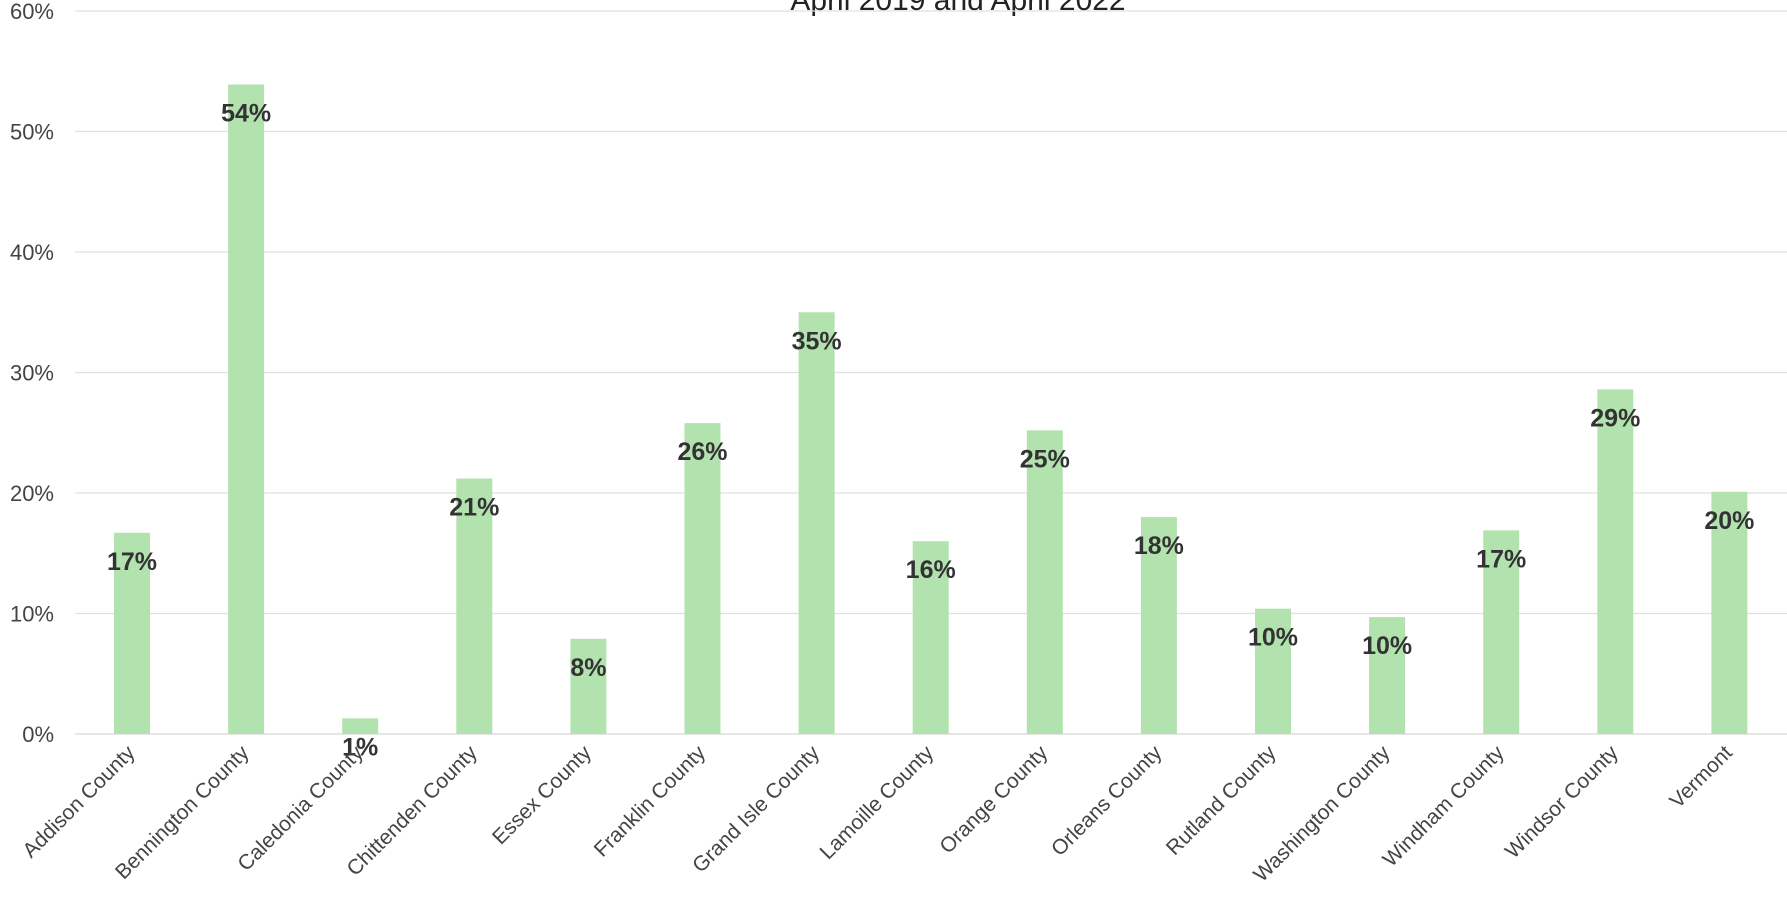 The image size is (1787, 912). I want to click on y-tick-label: 20%, so click(32, 493).